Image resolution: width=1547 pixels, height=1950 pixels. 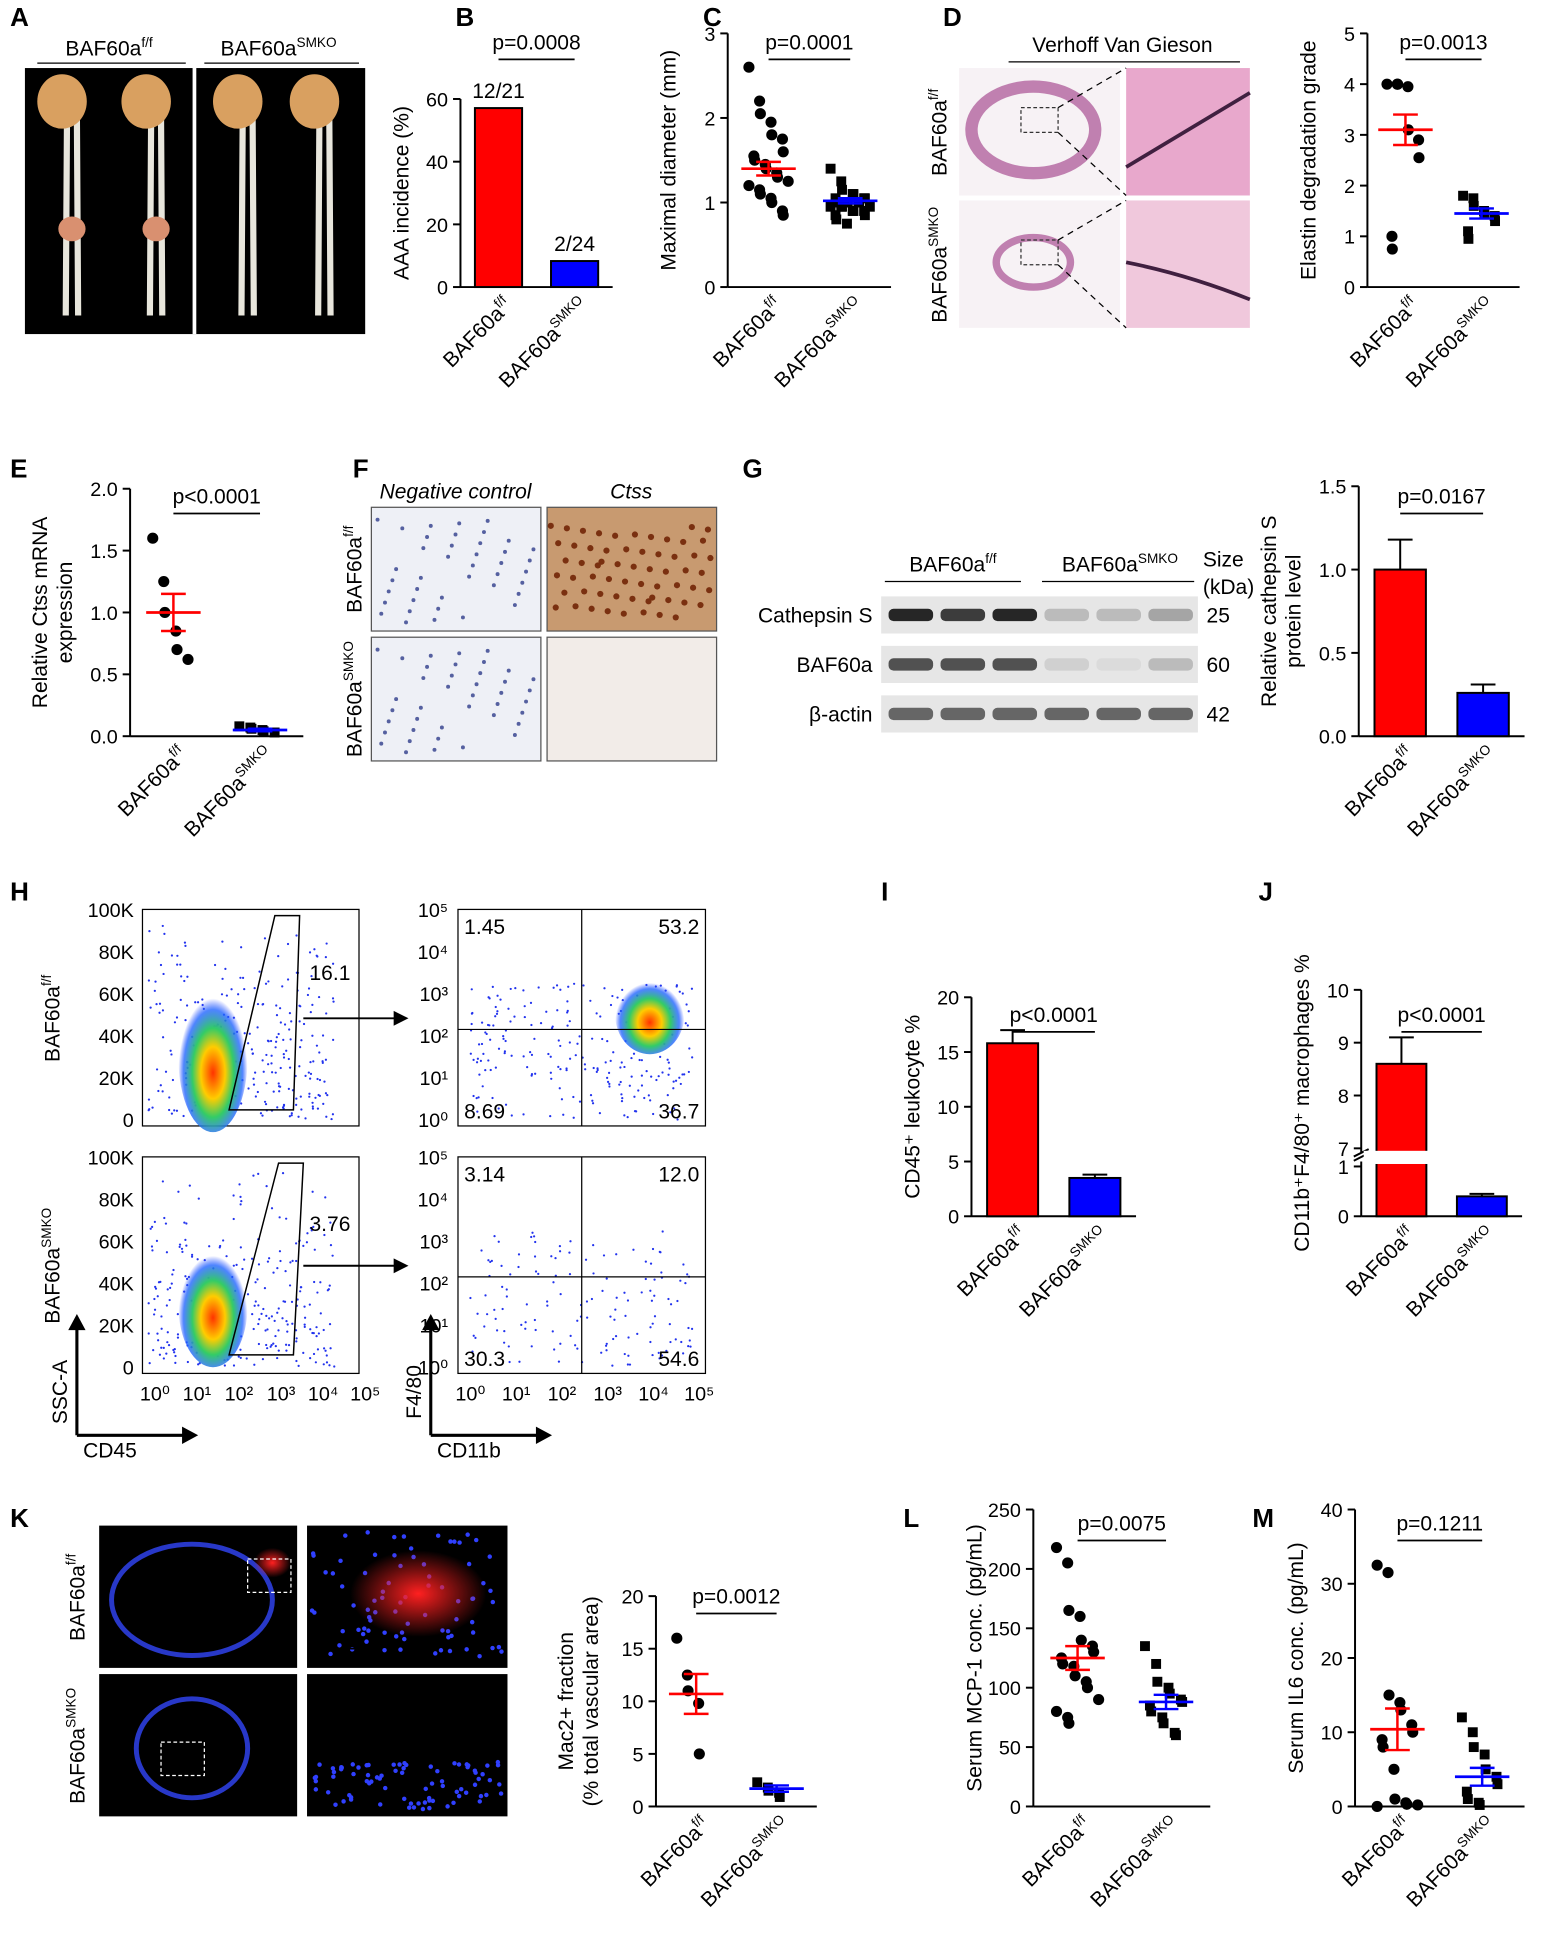 What do you see at coordinates (591, 608) in the screenshot?
I see `stain-spot` at bounding box center [591, 608].